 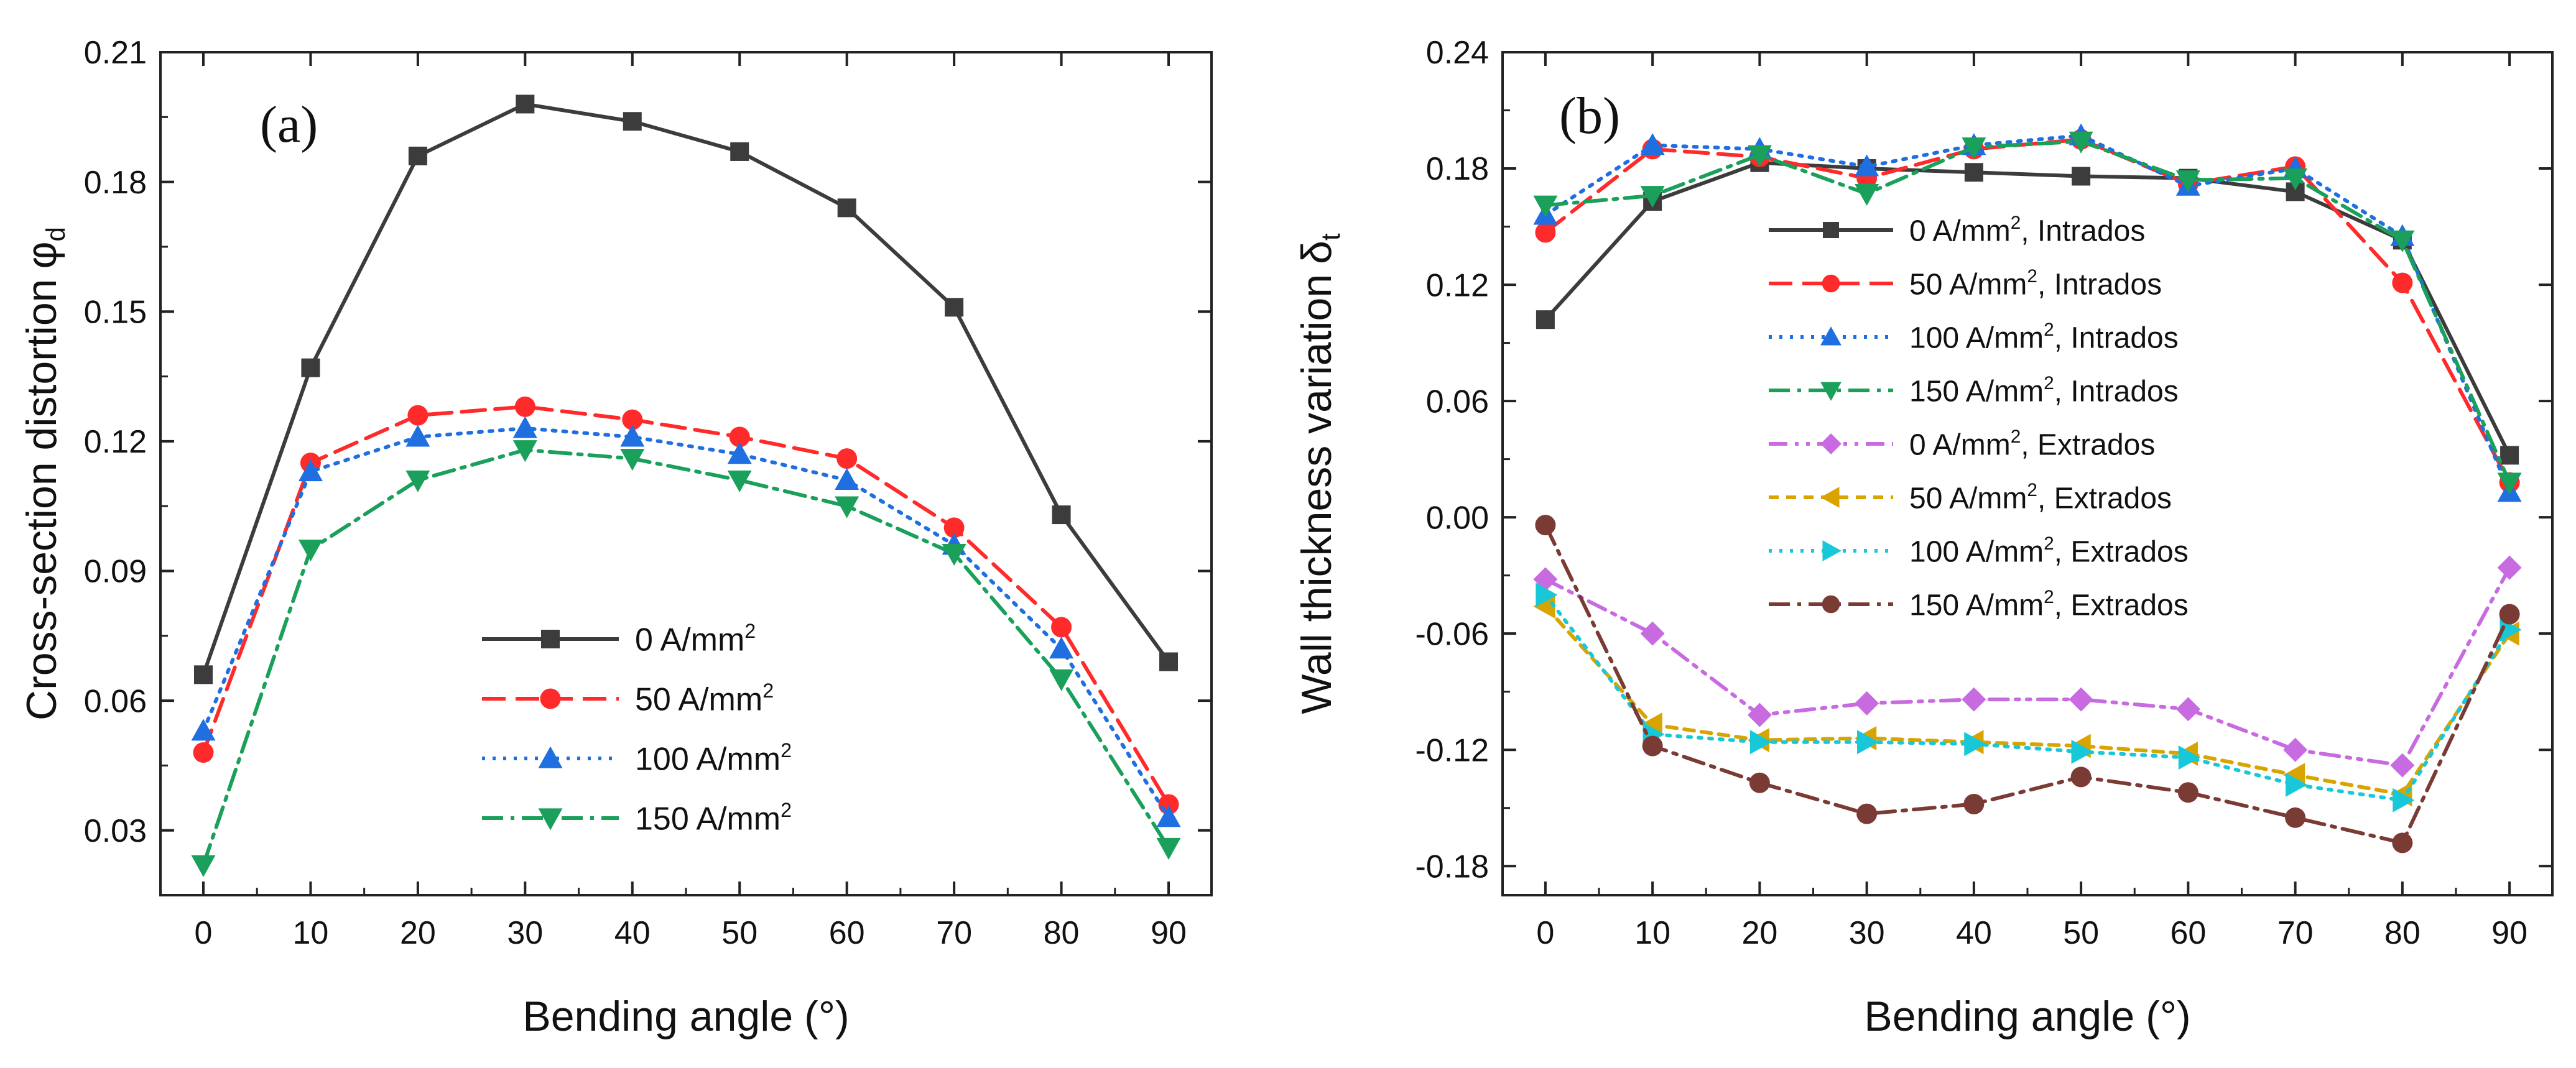 I want to click on legend-label: 150 A/mm2, Extrados, so click(x=2049, y=604).